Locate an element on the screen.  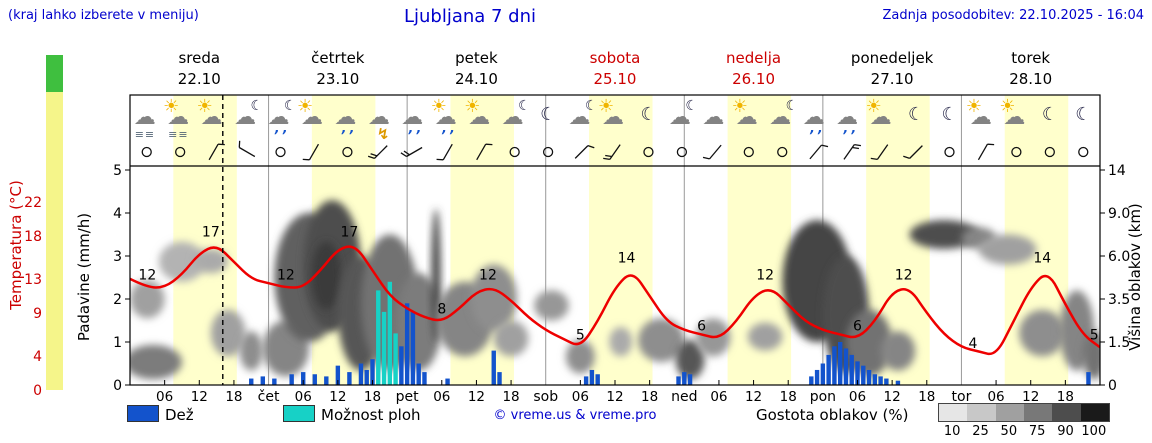
day-abbrev-label: pon is located at coordinates (823, 397).